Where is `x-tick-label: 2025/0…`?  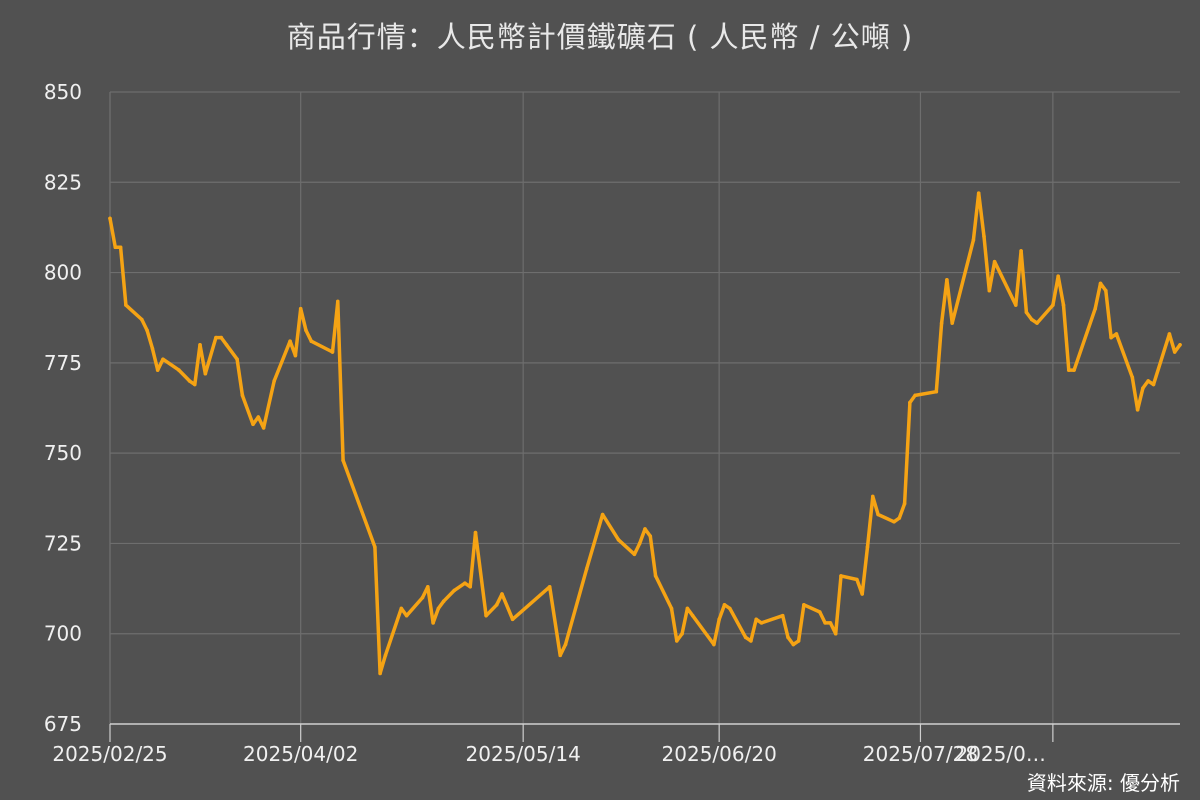
x-tick-label: 2025/0… is located at coordinates (1000, 754).